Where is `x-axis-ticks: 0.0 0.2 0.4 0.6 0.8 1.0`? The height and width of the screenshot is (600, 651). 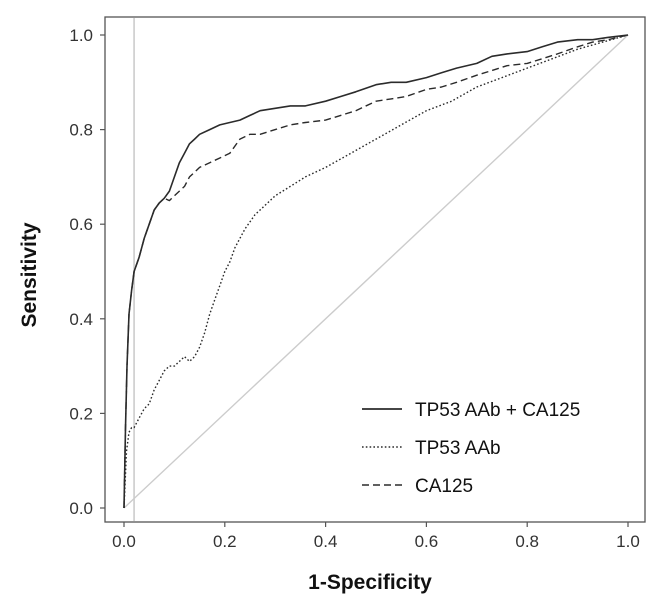
x-axis-ticks: 0.0 0.2 0.4 0.6 0.8 1.0 is located at coordinates (376, 536).